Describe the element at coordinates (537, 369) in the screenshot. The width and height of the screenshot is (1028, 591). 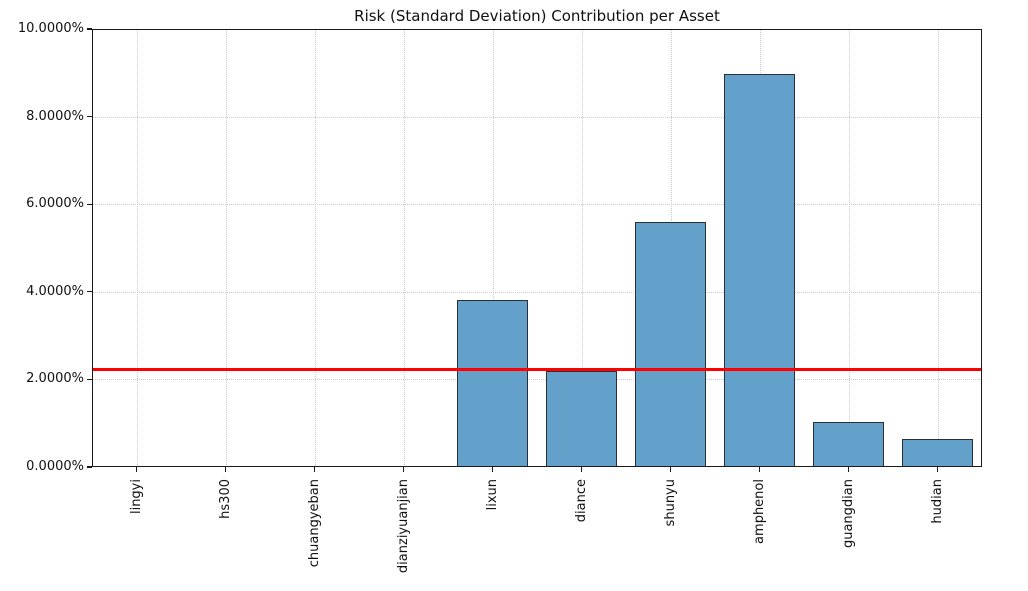
I see `reference-line` at that location.